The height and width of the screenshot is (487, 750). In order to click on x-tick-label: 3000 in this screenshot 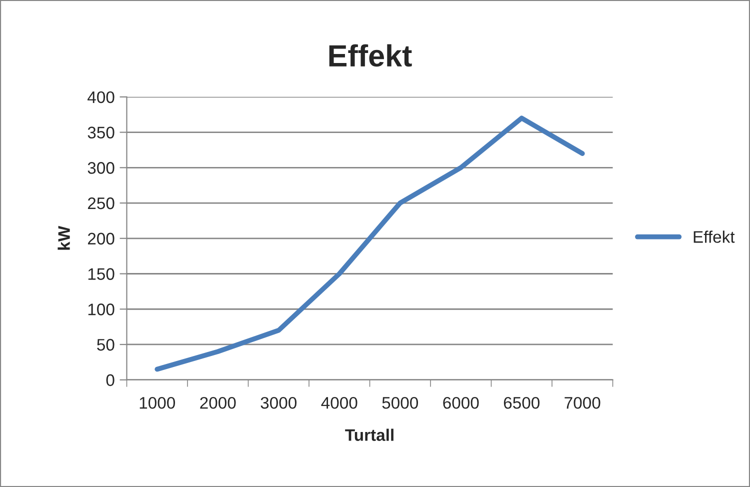, I will do `click(278, 402)`.